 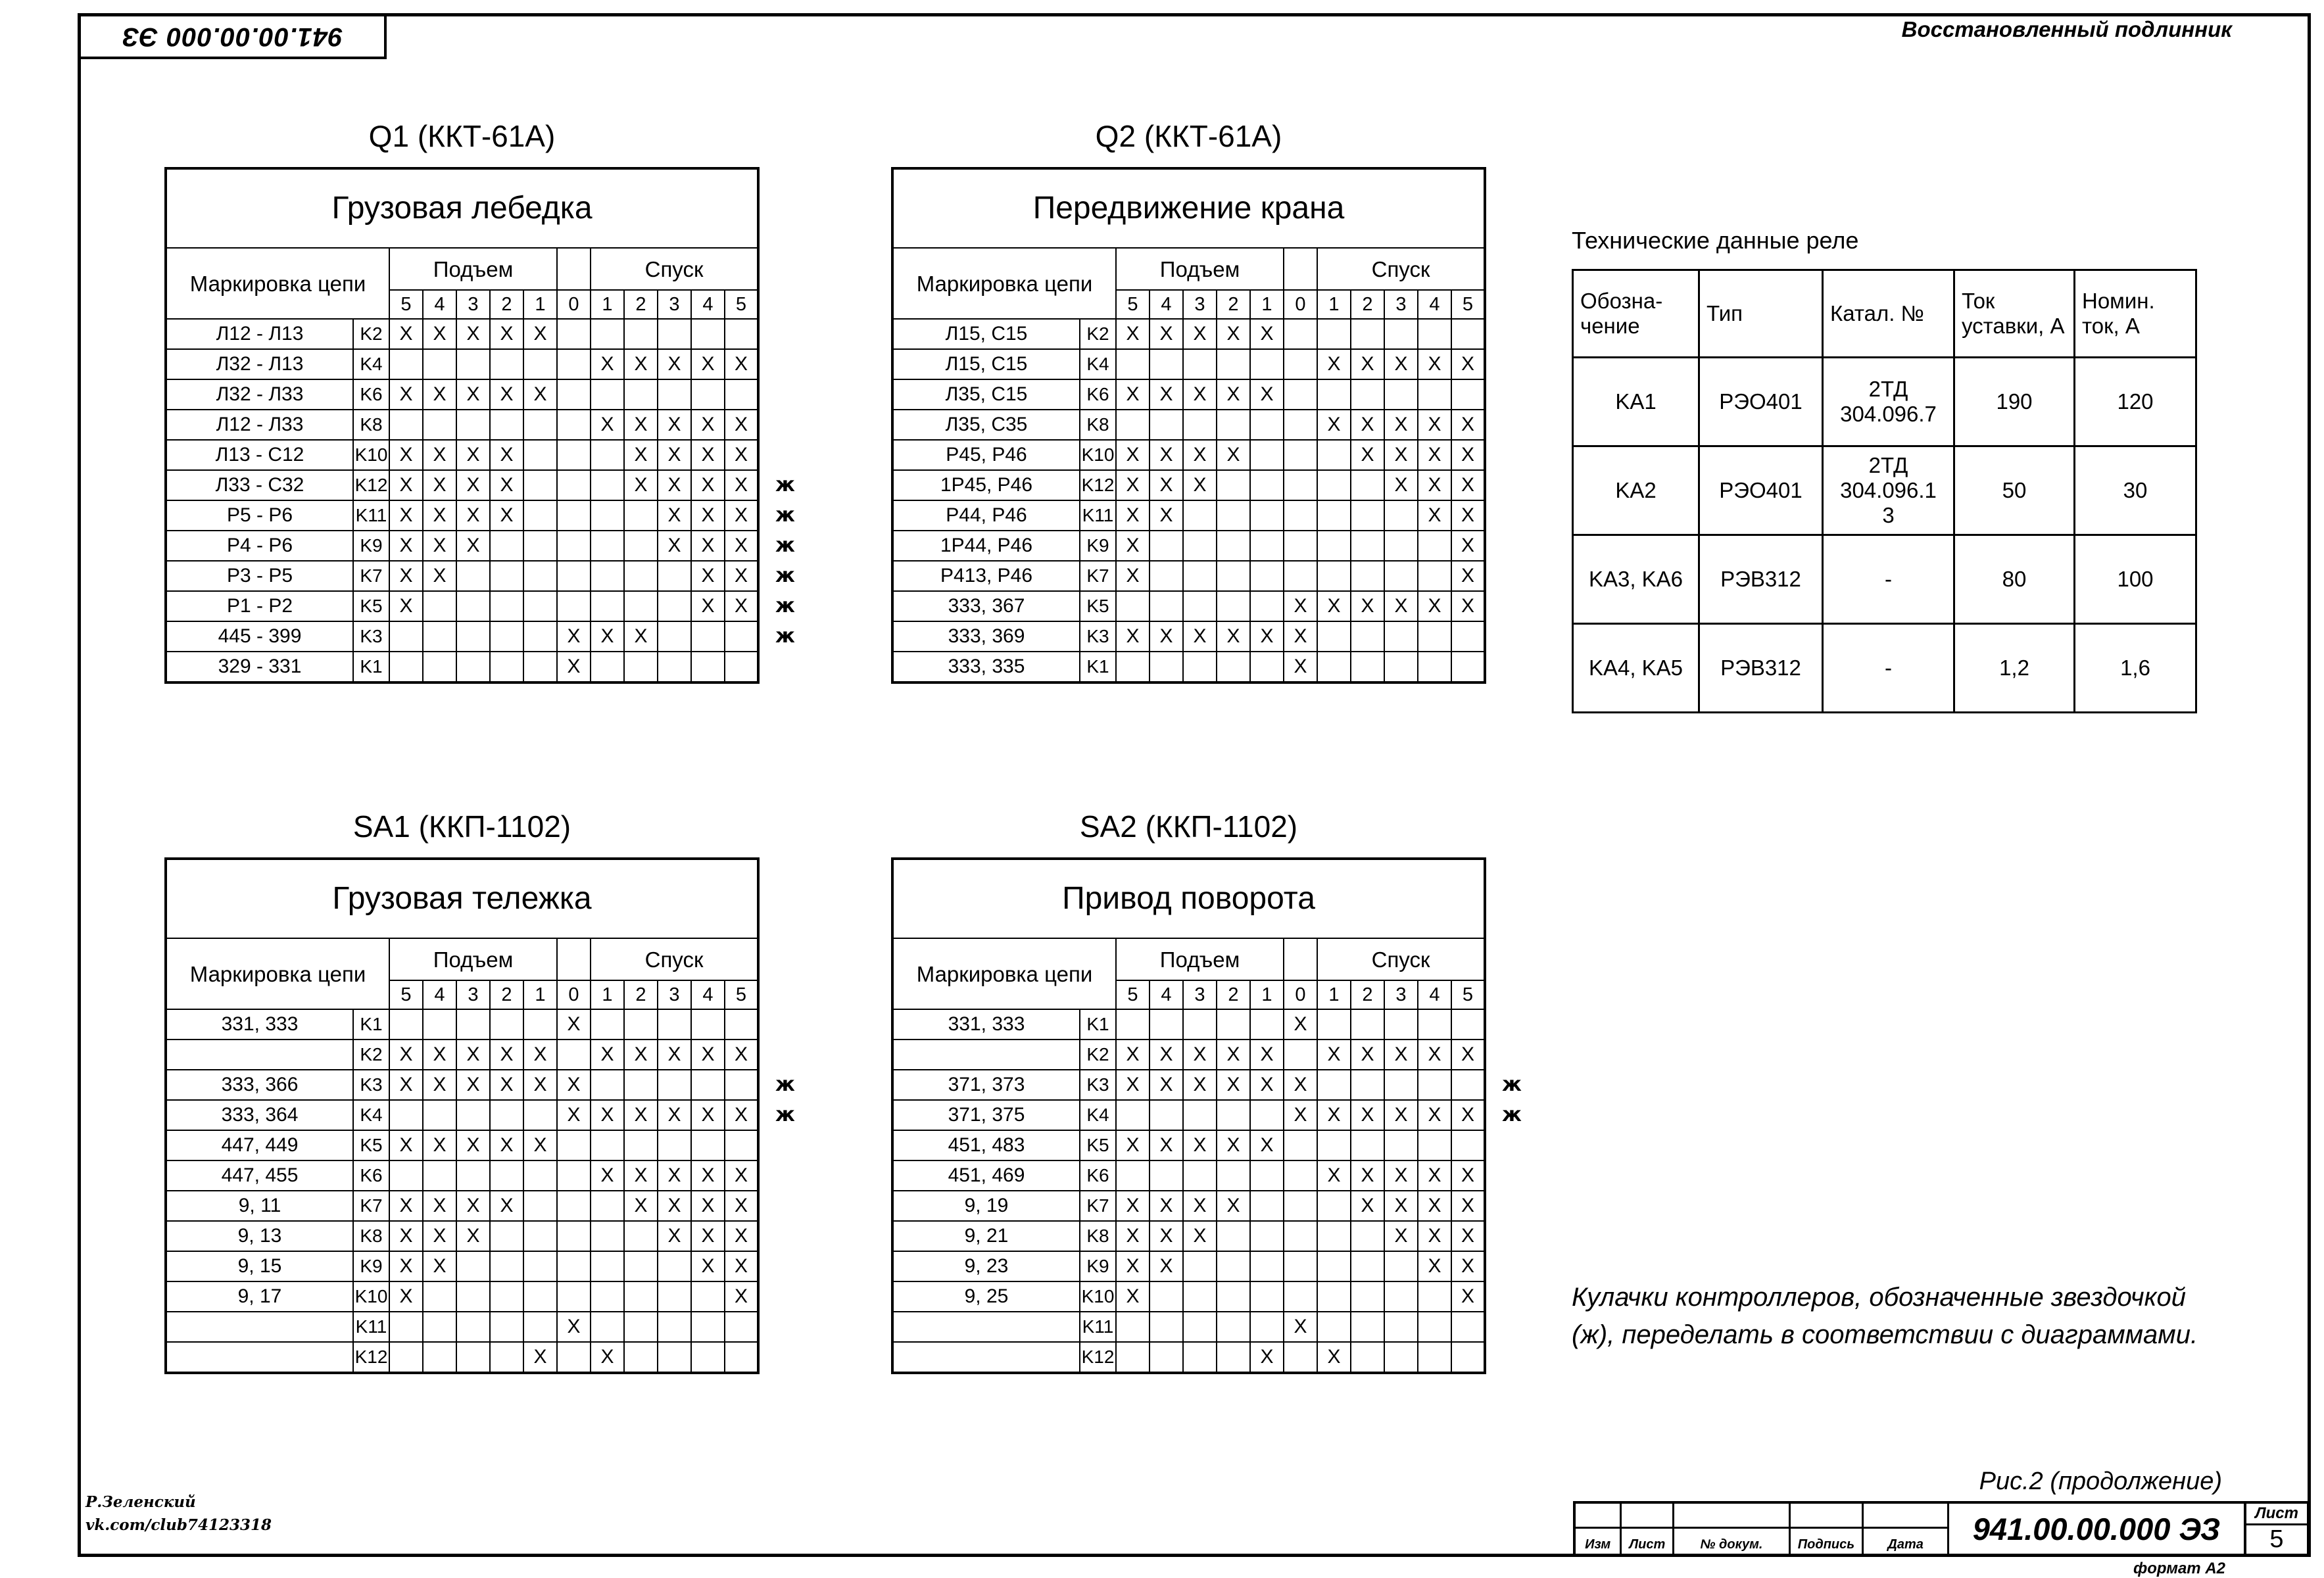 What do you see at coordinates (462, 136) in the screenshot?
I see `cam-table-caption-q1: Q1 (ККТ-61А)` at bounding box center [462, 136].